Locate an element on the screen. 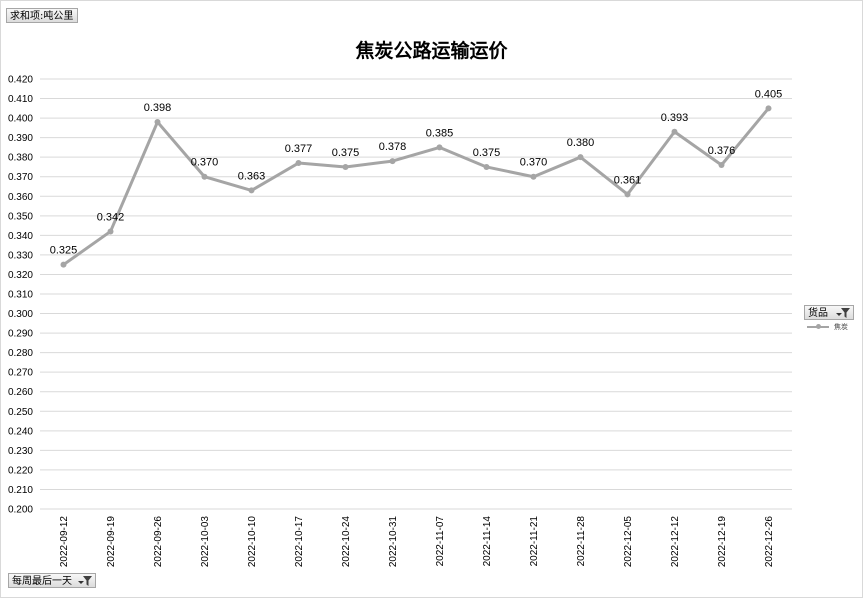 This screenshot has width=863, height=598. x-tick-label: 2022-09-26 is located at coordinates (158, 542).